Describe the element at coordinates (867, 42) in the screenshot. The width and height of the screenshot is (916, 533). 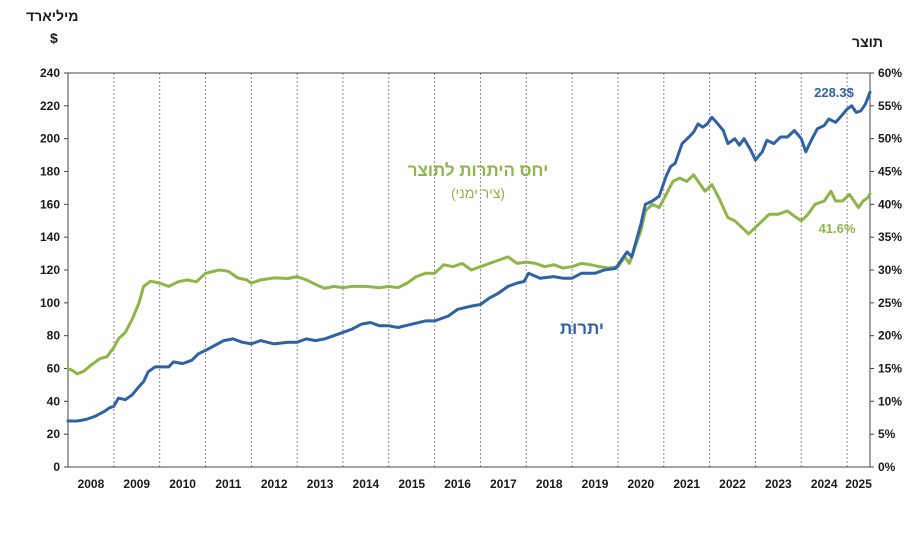
I see `right-axis-unit: תוצר` at that location.